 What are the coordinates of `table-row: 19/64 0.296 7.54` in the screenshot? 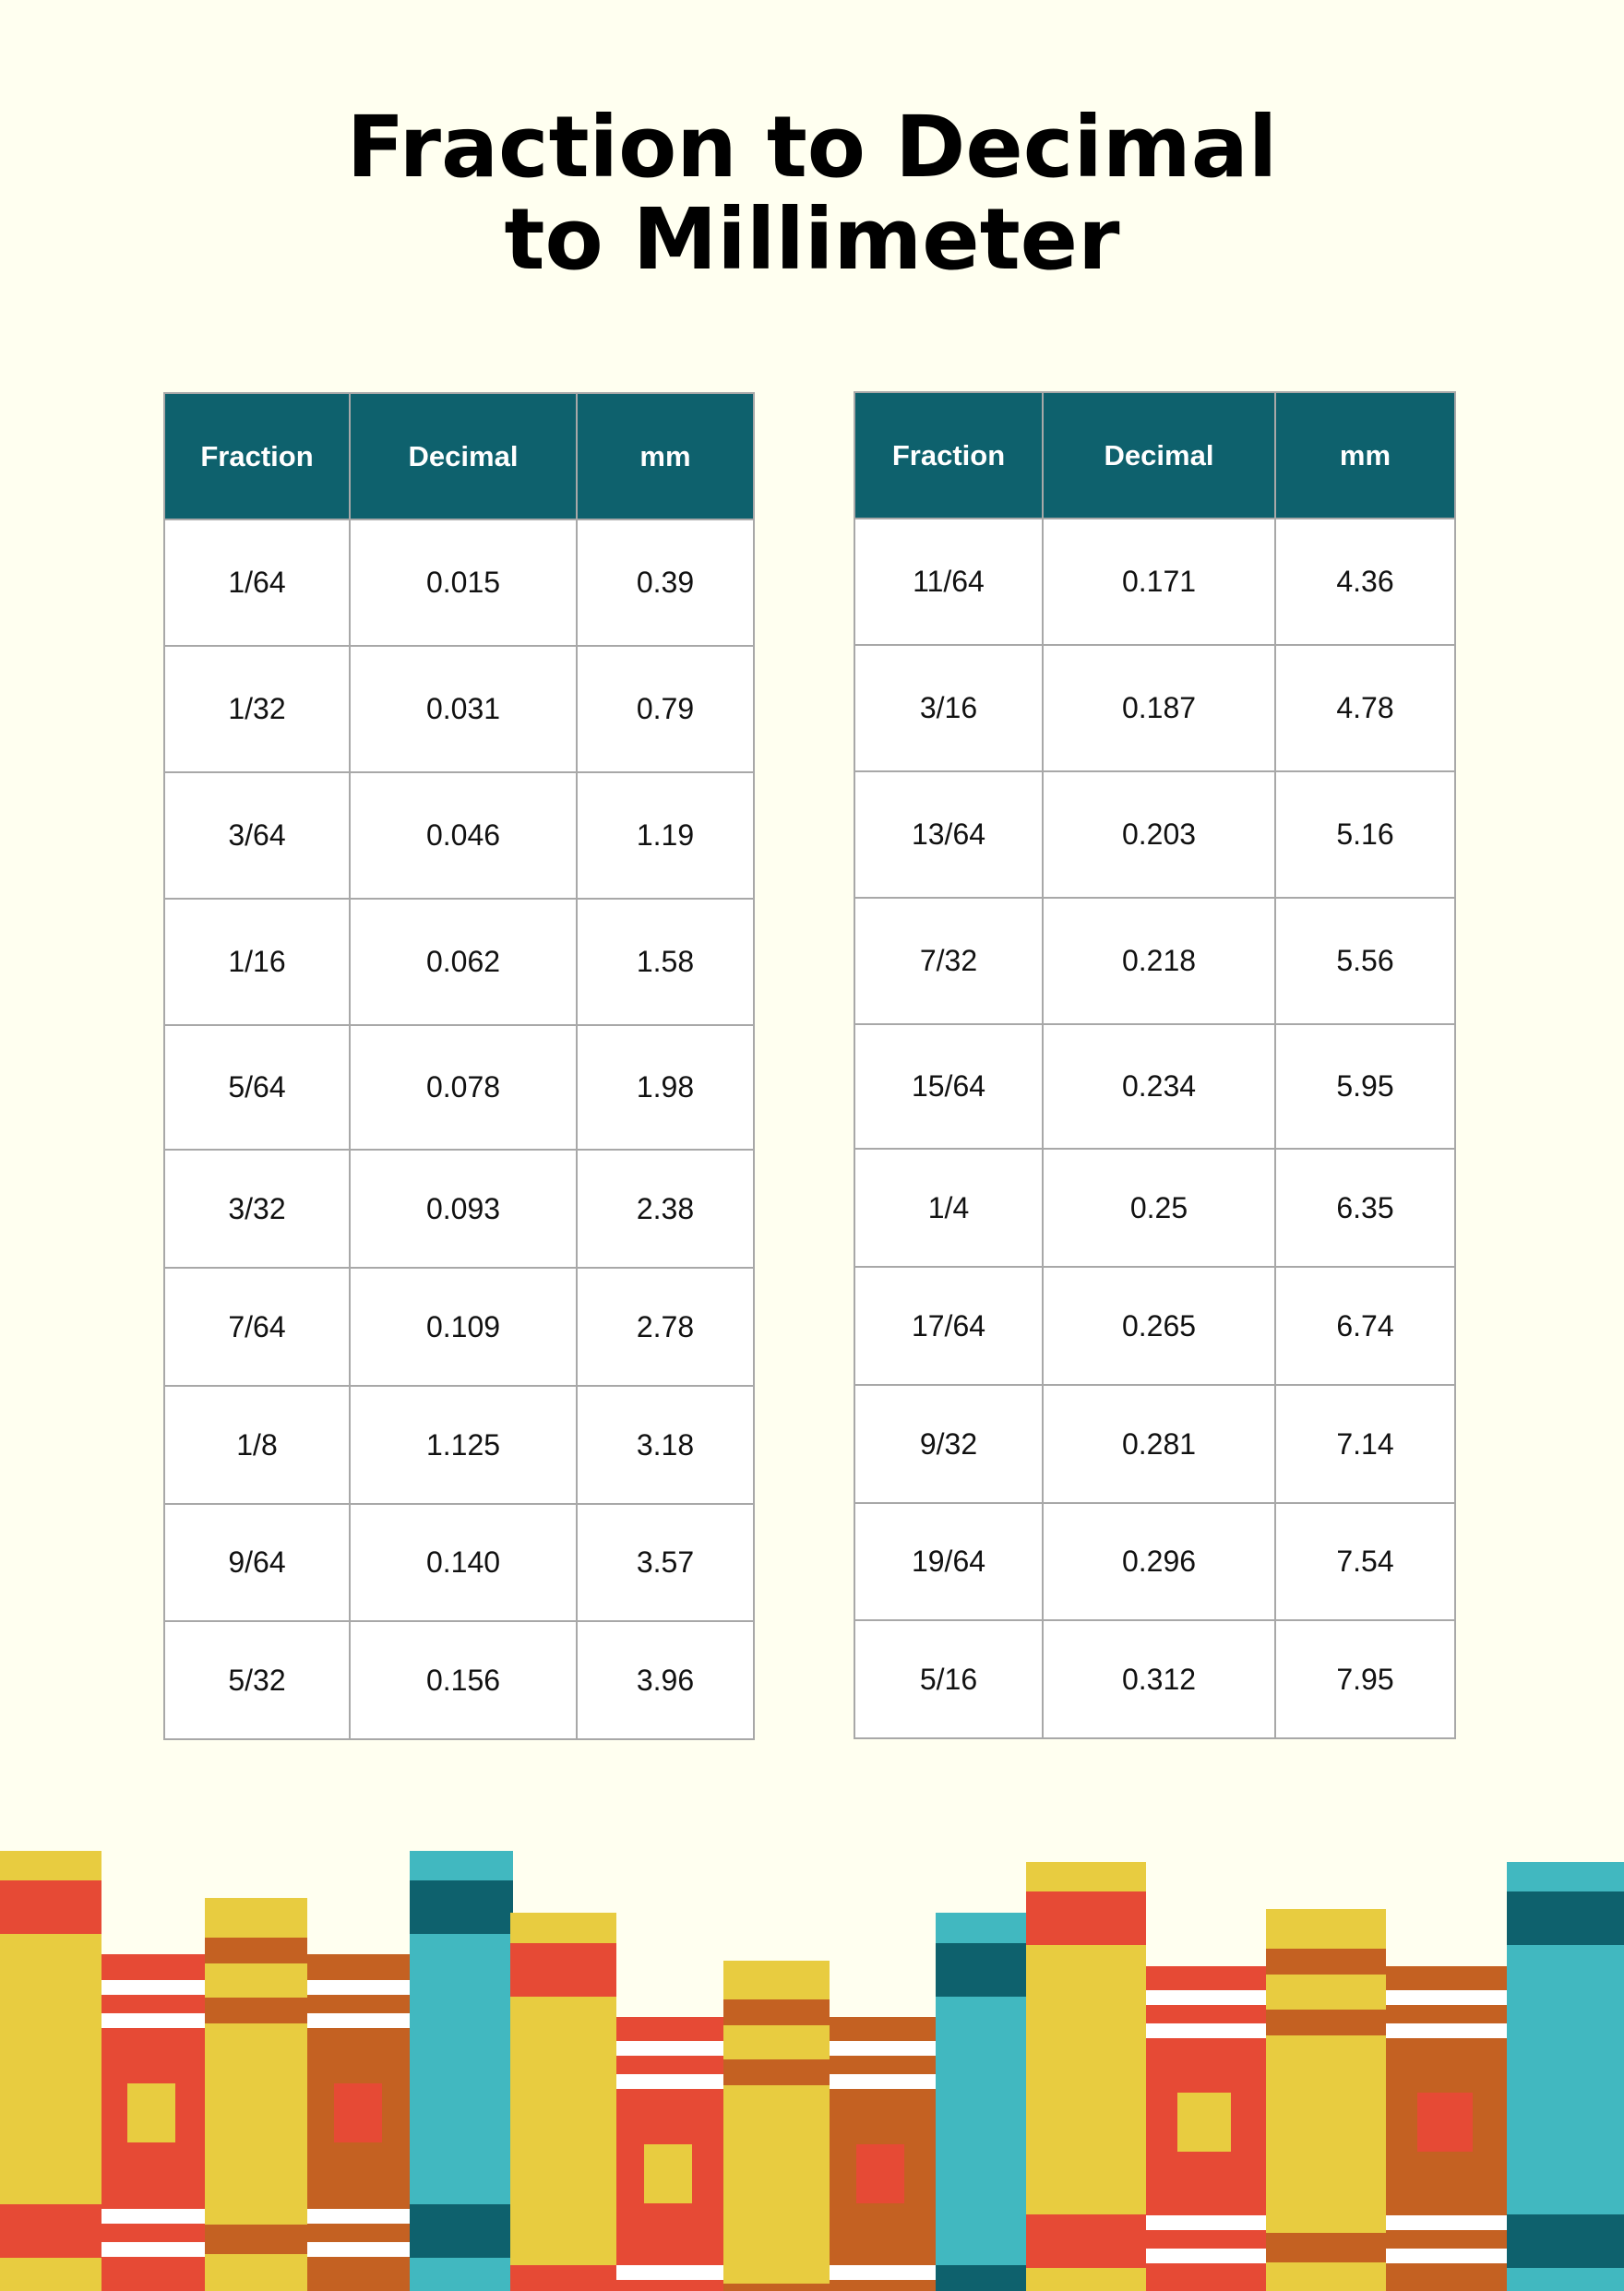 It's located at (1155, 1562).